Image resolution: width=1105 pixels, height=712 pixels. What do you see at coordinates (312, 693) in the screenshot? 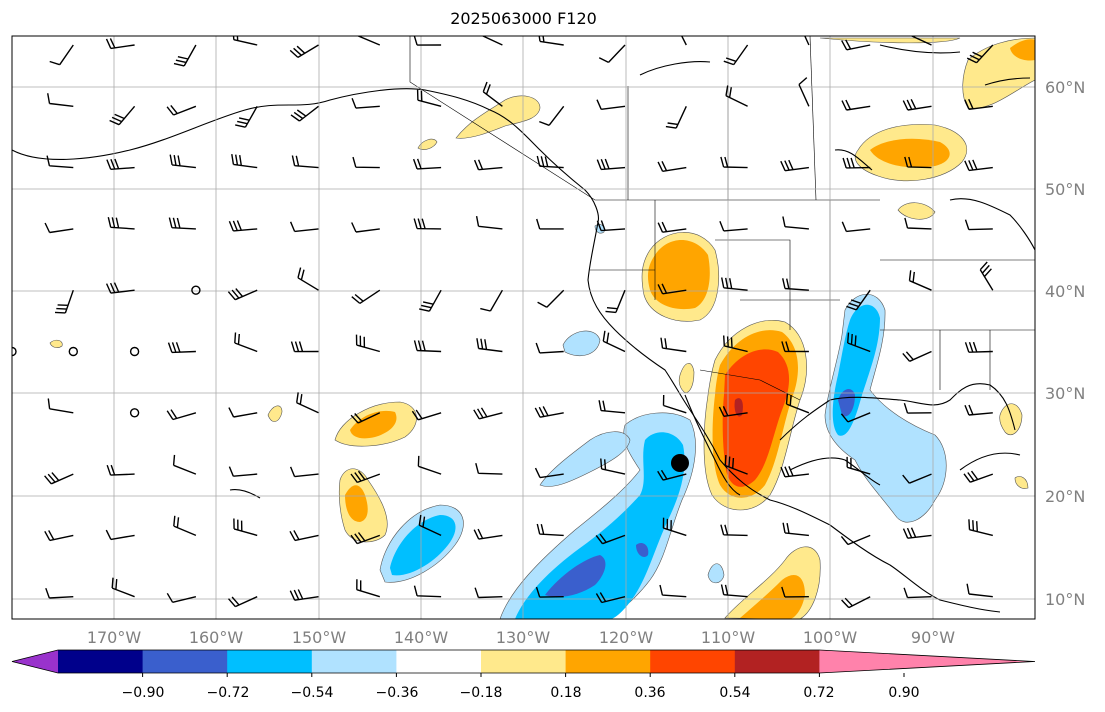
I see `colorbar-tick-label: −0.54` at bounding box center [312, 693].